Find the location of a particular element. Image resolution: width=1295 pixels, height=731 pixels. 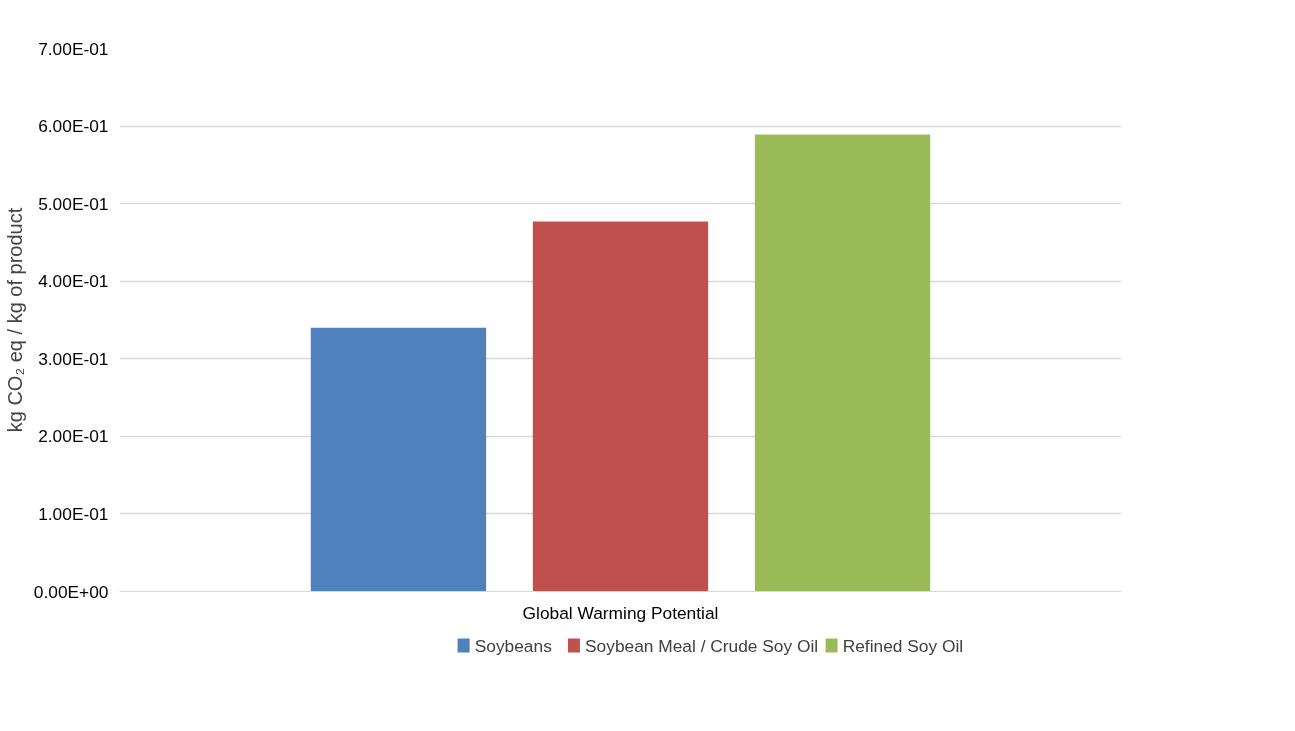

legend-label: Refined Soy Oil is located at coordinates (903, 645).